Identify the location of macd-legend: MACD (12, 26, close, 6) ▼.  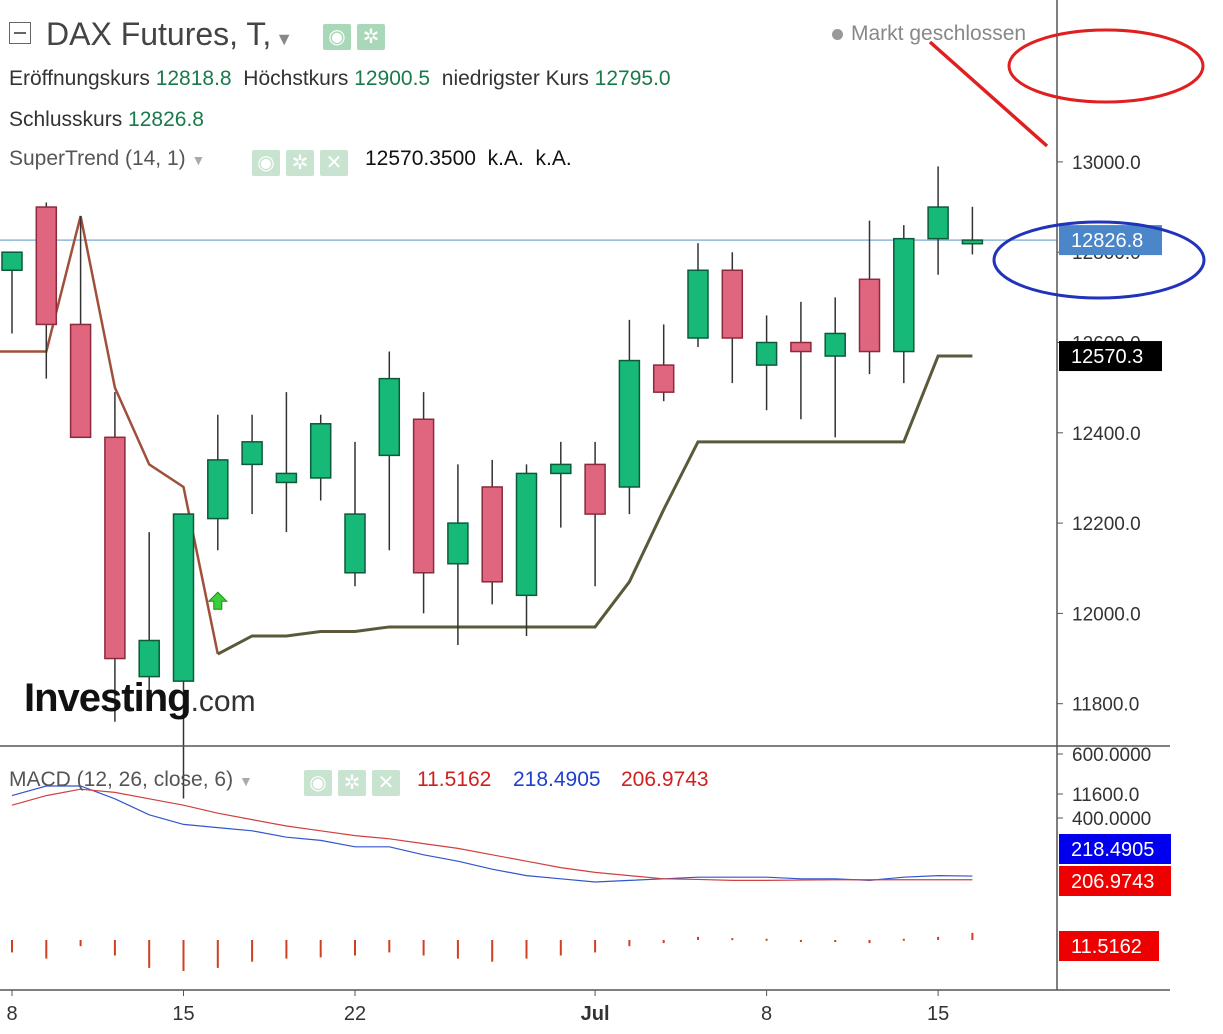
(131, 779).